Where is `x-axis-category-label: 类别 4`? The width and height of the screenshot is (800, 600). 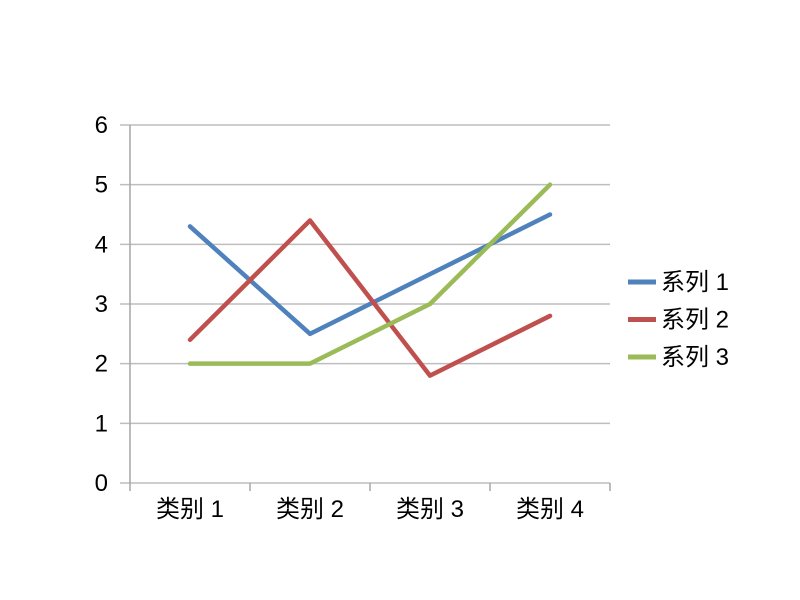 x-axis-category-label: 类别 4 is located at coordinates (550, 509).